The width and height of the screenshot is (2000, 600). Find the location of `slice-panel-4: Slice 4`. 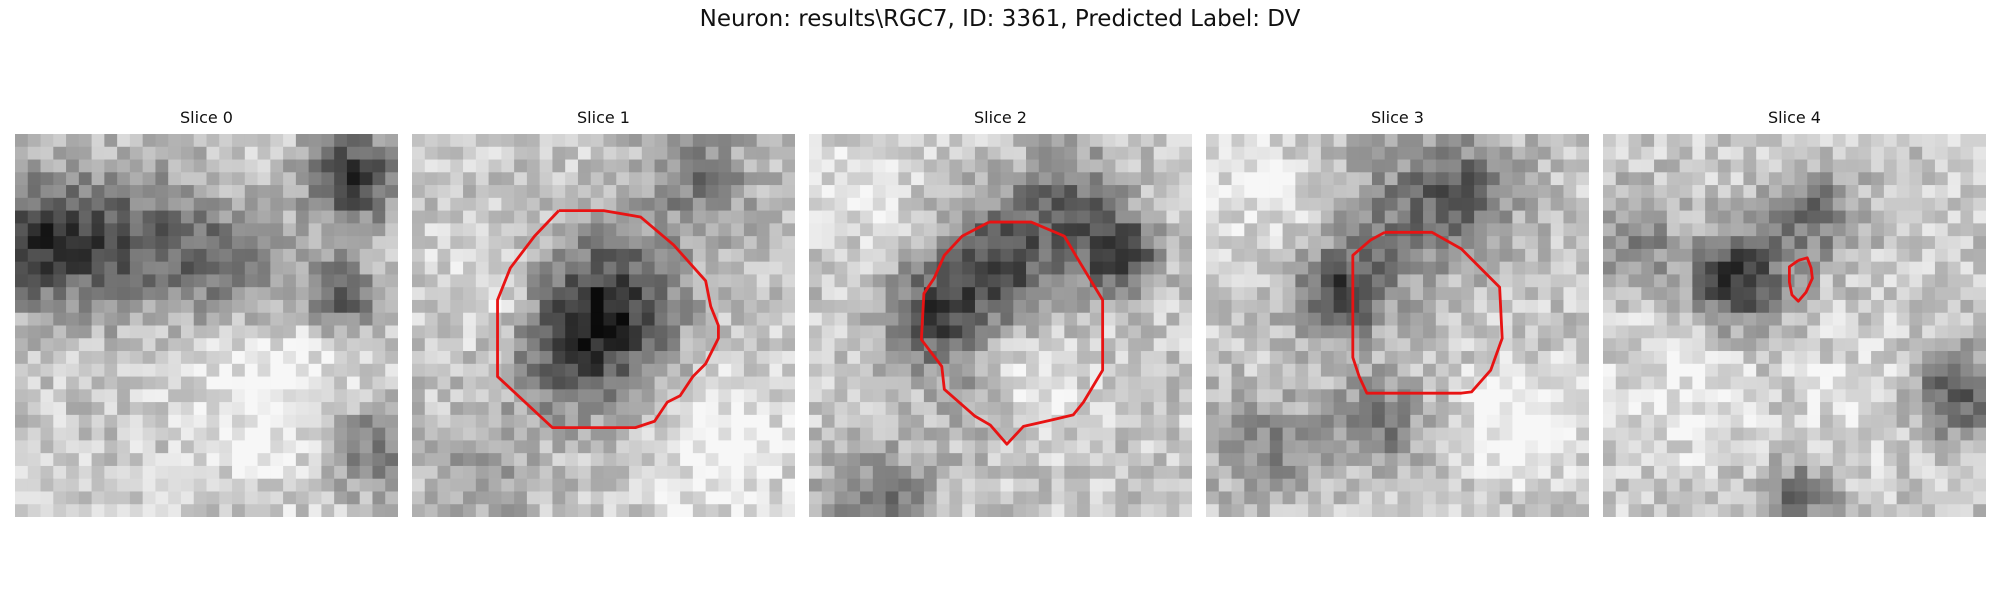

slice-panel-4: Slice 4 is located at coordinates (1794, 312).